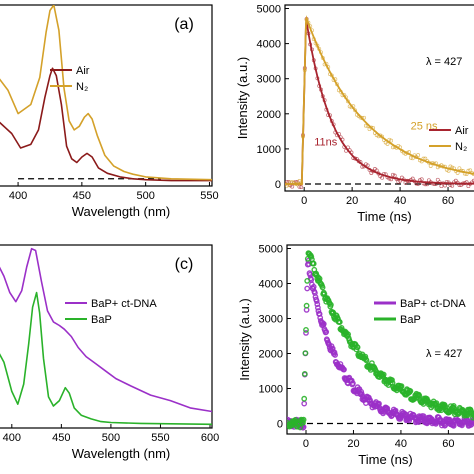 This screenshot has height=474, width=474. What do you see at coordinates (184, 24) in the screenshot?
I see `panel-label: (a)` at bounding box center [184, 24].